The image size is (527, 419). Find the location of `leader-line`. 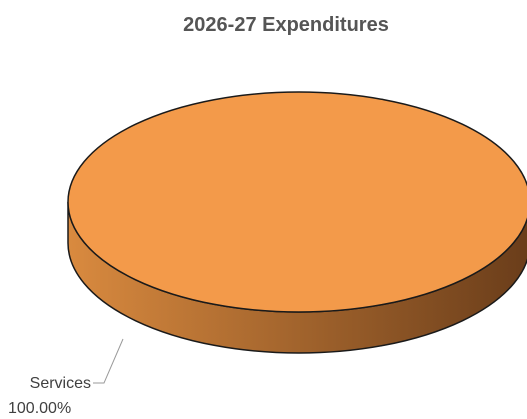

leader-line is located at coordinates (108, 361).